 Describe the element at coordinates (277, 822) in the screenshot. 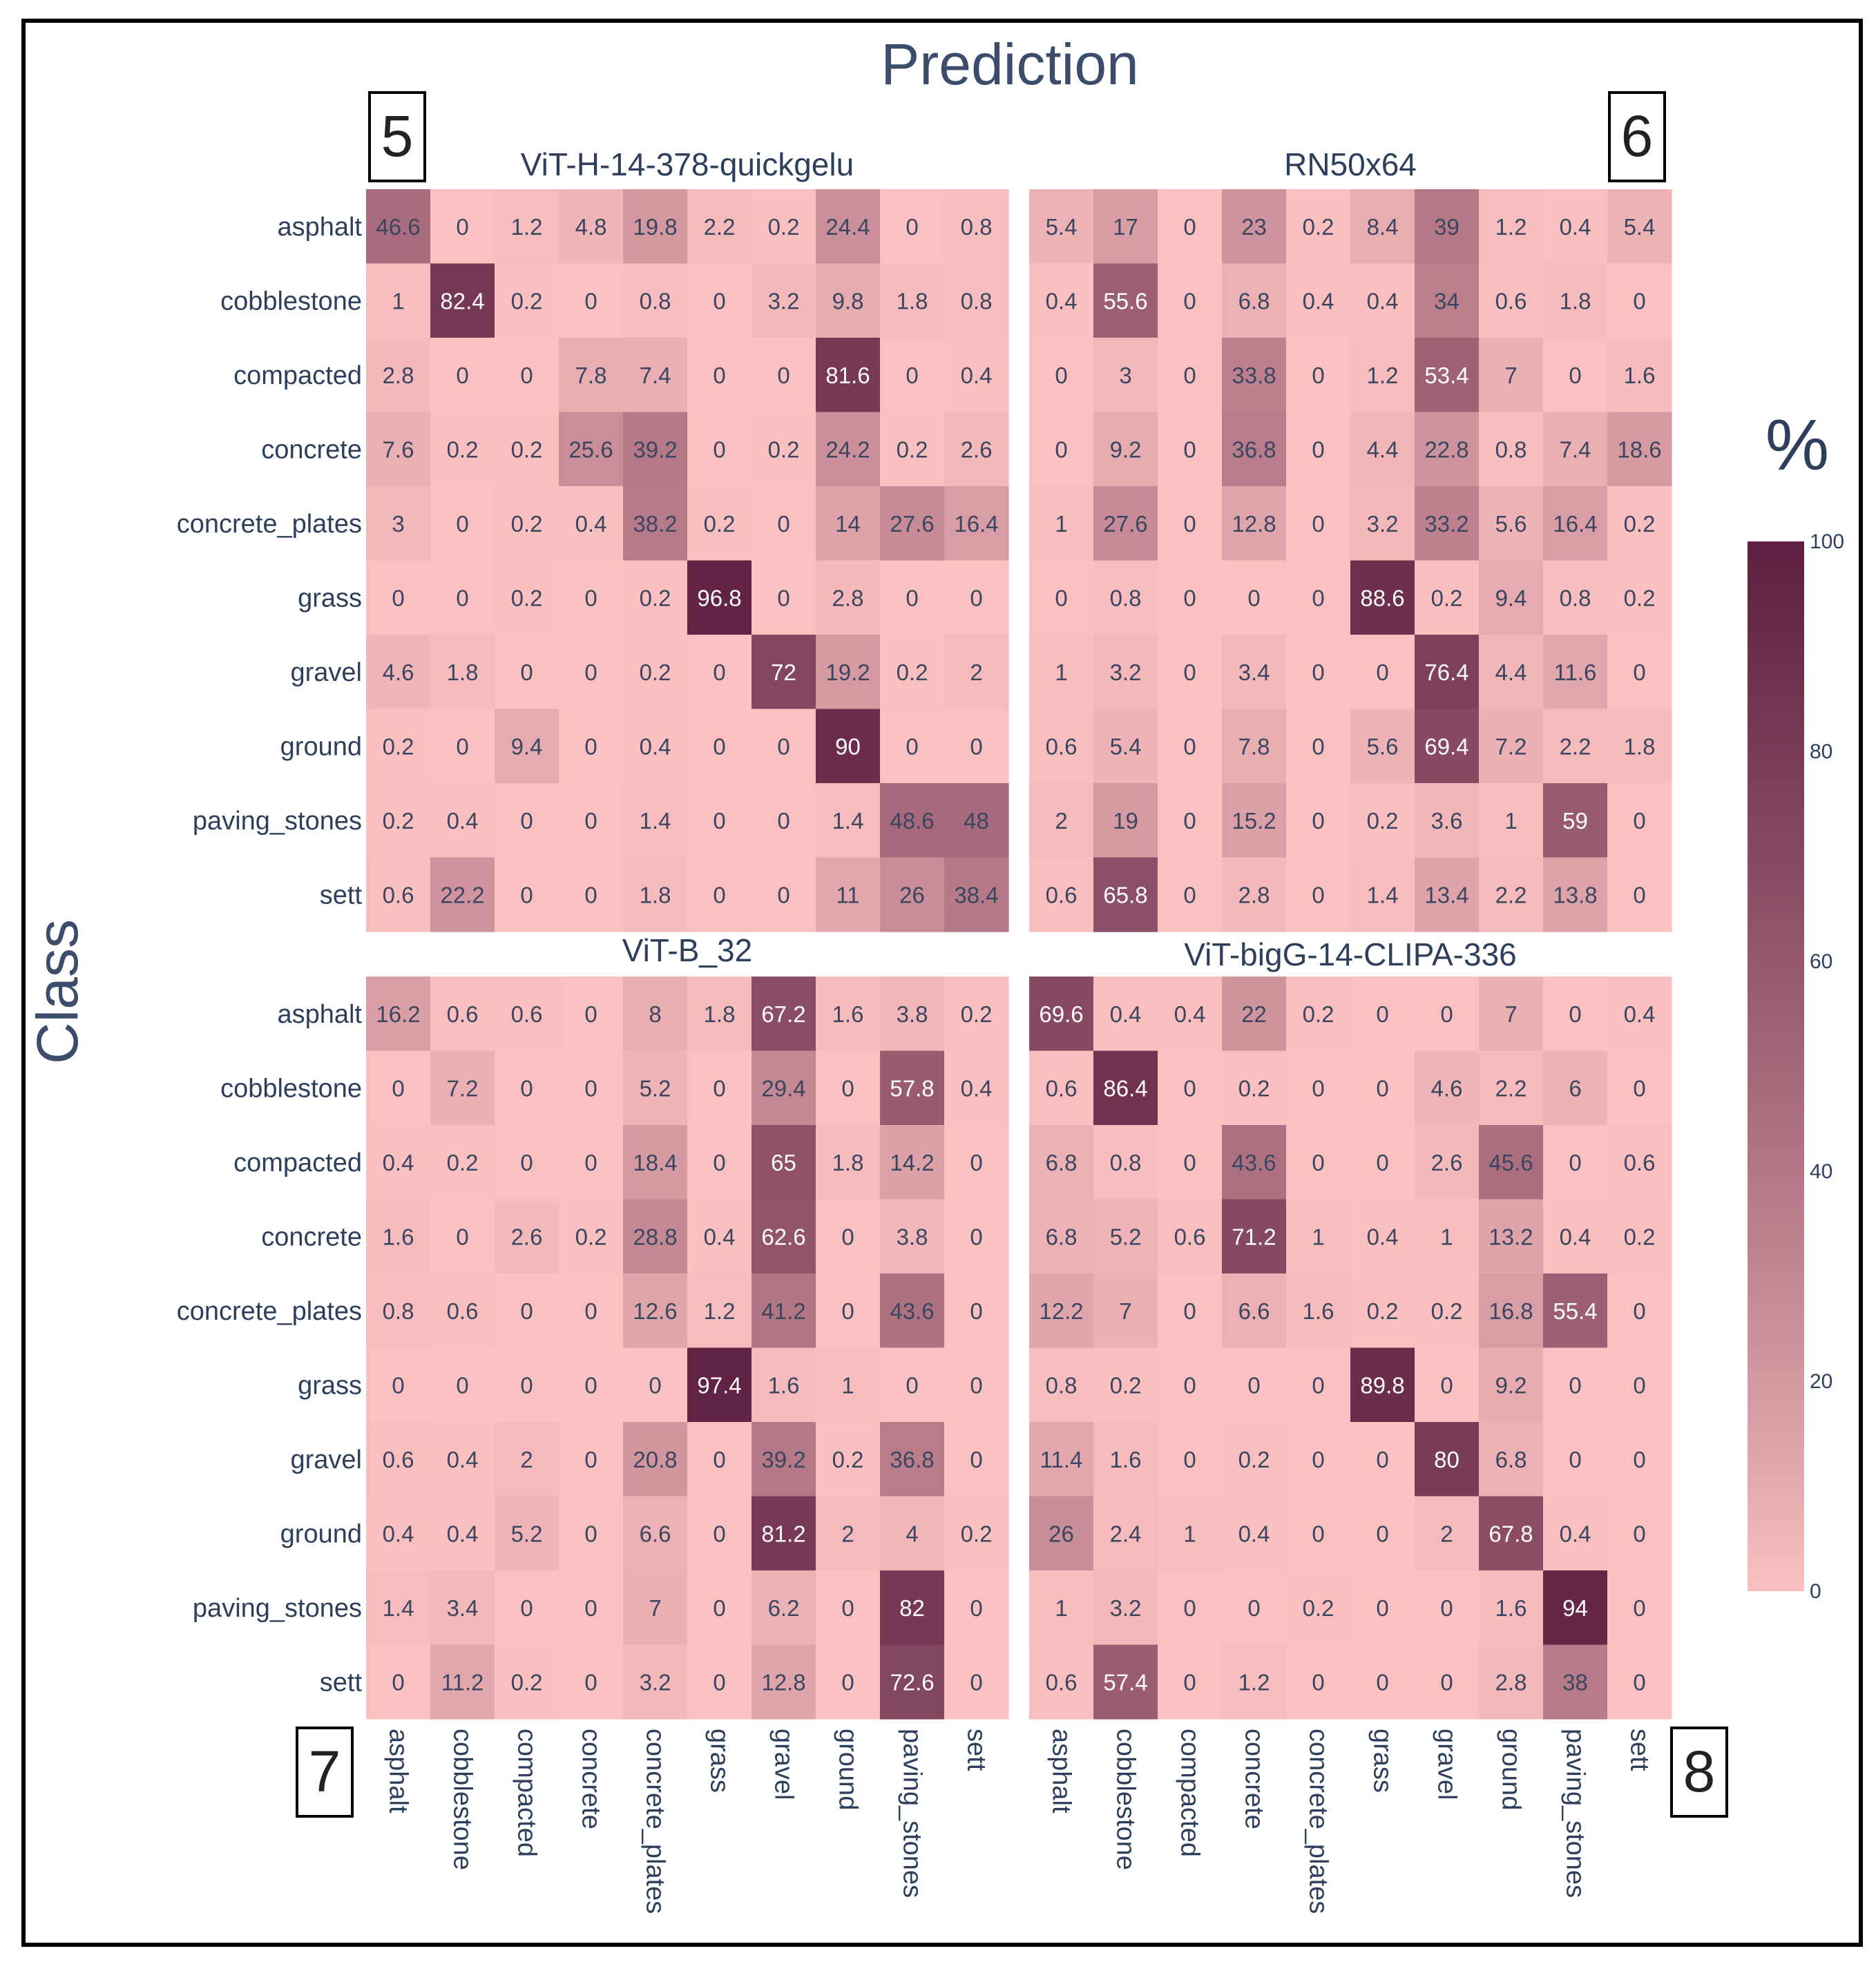

I see `row-tick-label: paving_stones` at that location.